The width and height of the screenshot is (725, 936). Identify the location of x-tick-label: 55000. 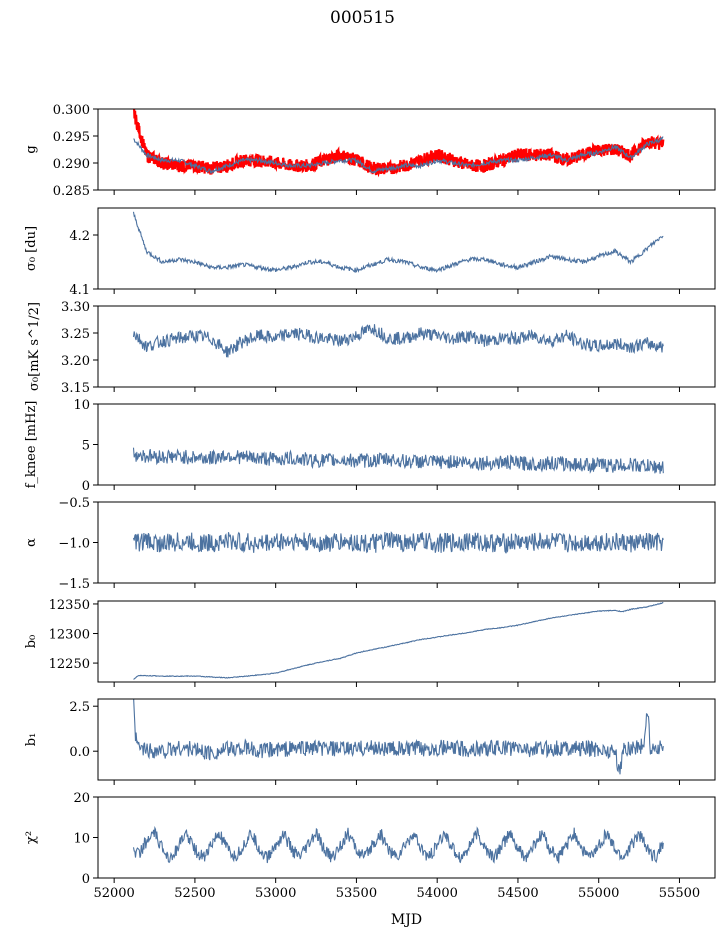
(598, 893).